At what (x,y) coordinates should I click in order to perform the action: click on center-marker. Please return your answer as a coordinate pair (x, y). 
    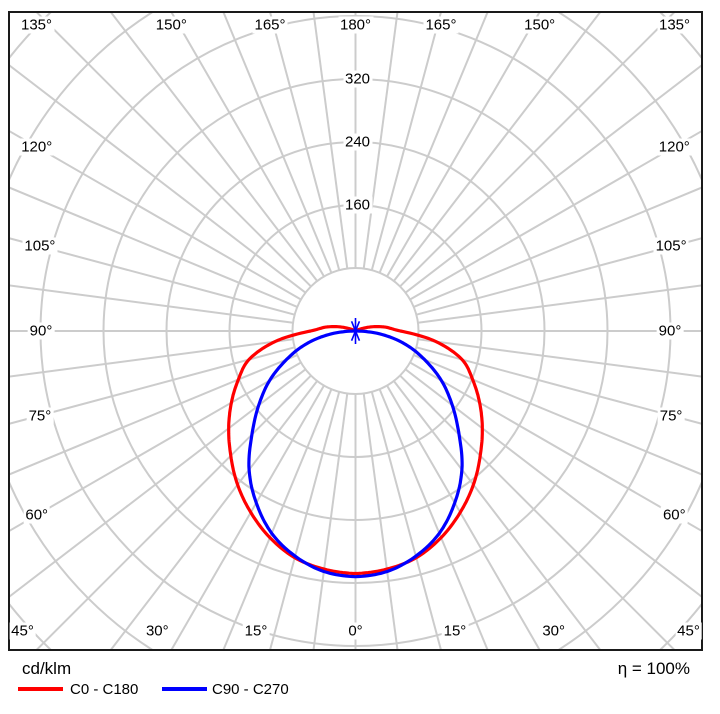
    Looking at the image, I should click on (355, 331).